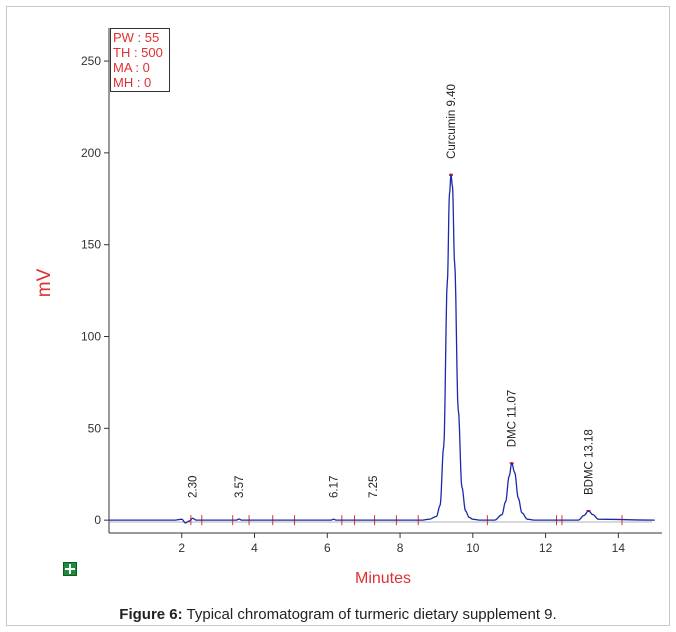 The image size is (676, 632). I want to click on y-tick-label: 100, so click(91, 337).